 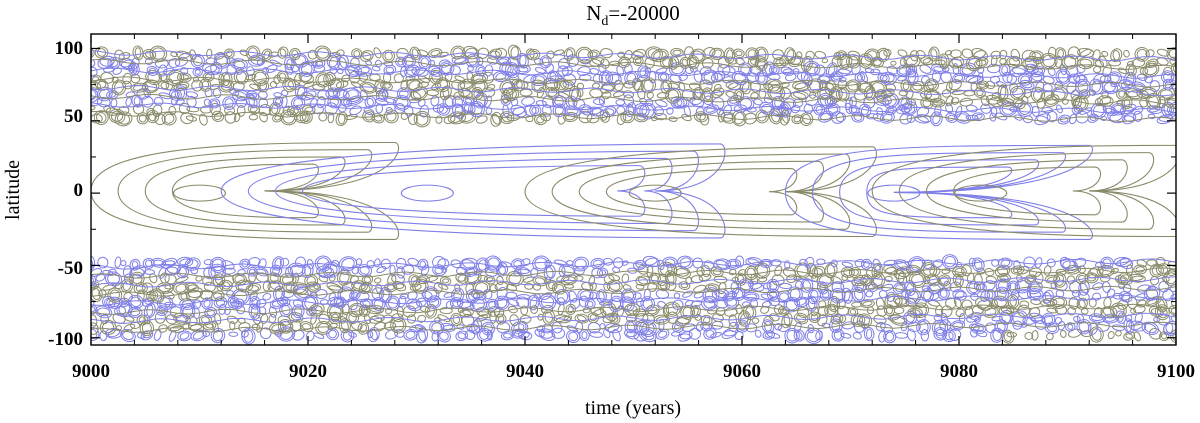 What do you see at coordinates (593, 13) in the screenshot?
I see `chart-title-main: N` at bounding box center [593, 13].